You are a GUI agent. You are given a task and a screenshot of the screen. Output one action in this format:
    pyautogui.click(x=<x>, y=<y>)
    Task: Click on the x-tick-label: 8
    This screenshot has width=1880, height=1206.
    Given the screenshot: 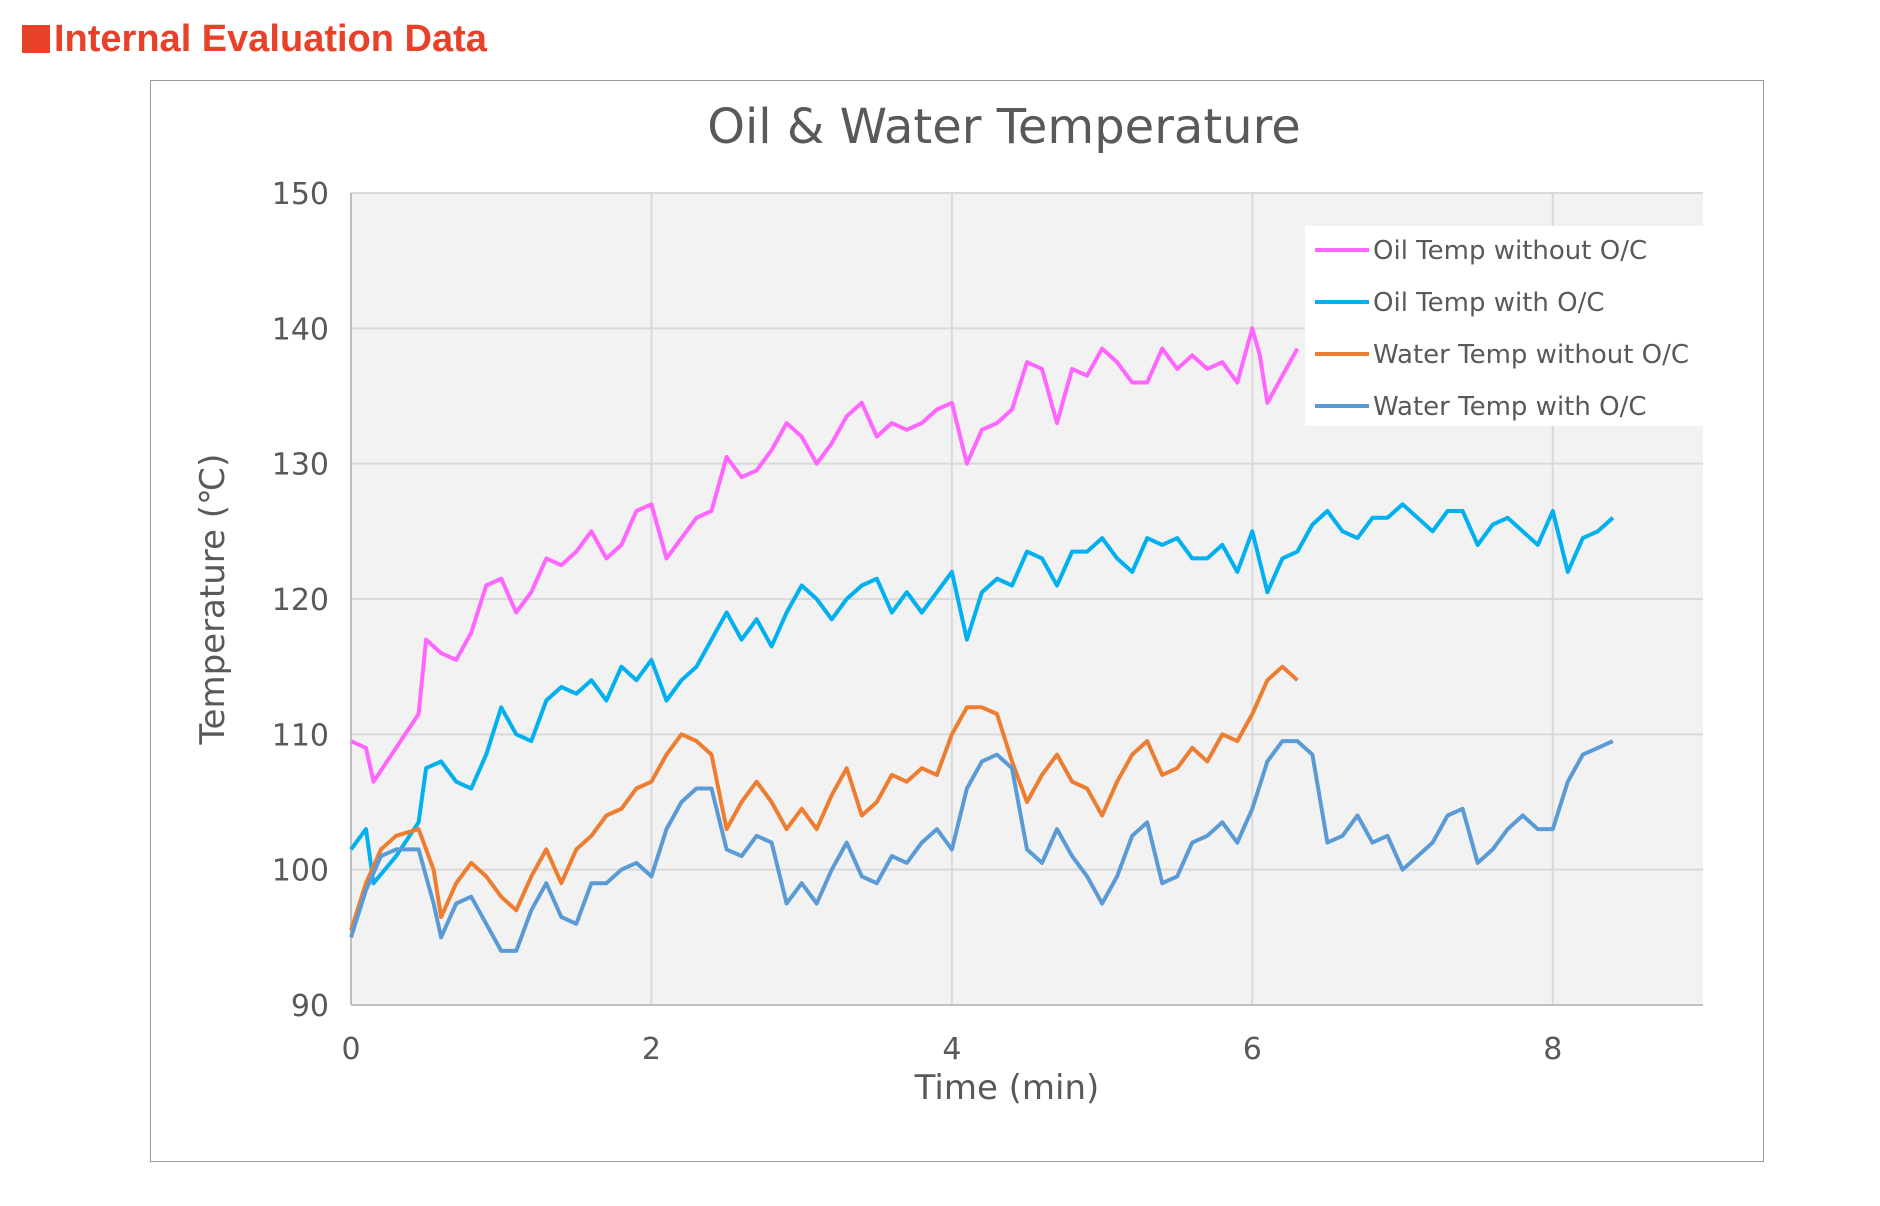 What is the action you would take?
    pyautogui.click(x=1552, y=1049)
    